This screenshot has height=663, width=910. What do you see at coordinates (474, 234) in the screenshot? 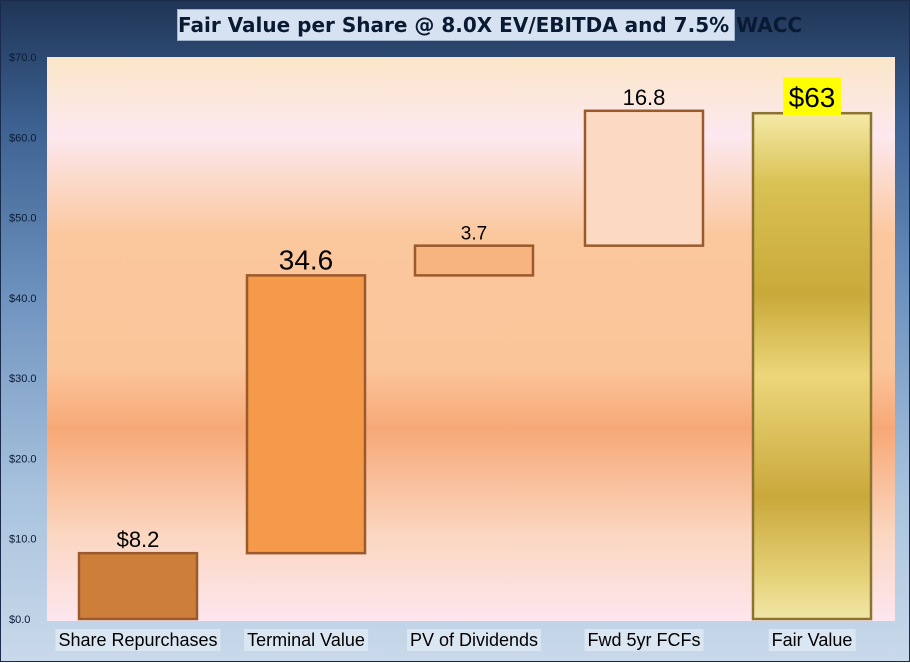
I see `data-label: 3.7` at bounding box center [474, 234].